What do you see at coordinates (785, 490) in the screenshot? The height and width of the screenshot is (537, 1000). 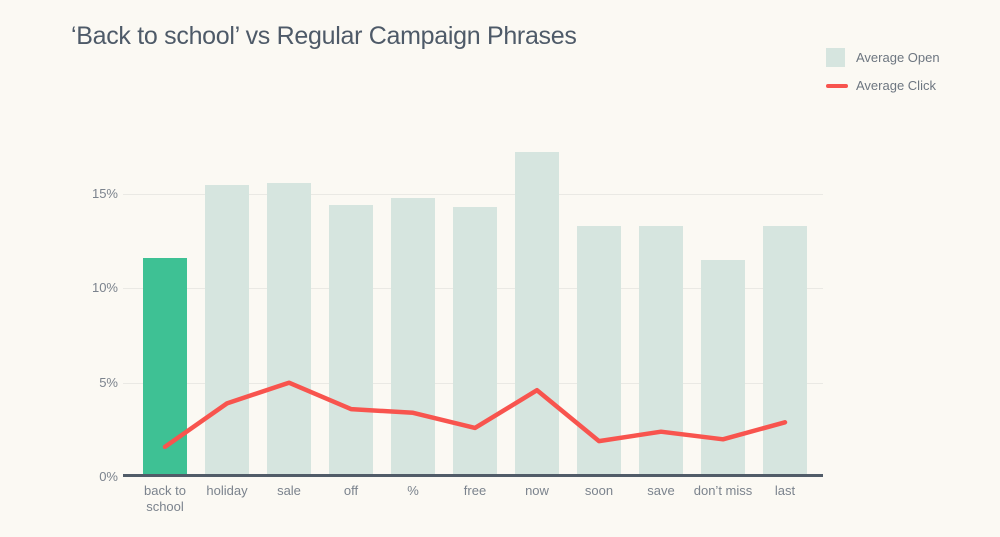 I see `x-label-last: last` at bounding box center [785, 490].